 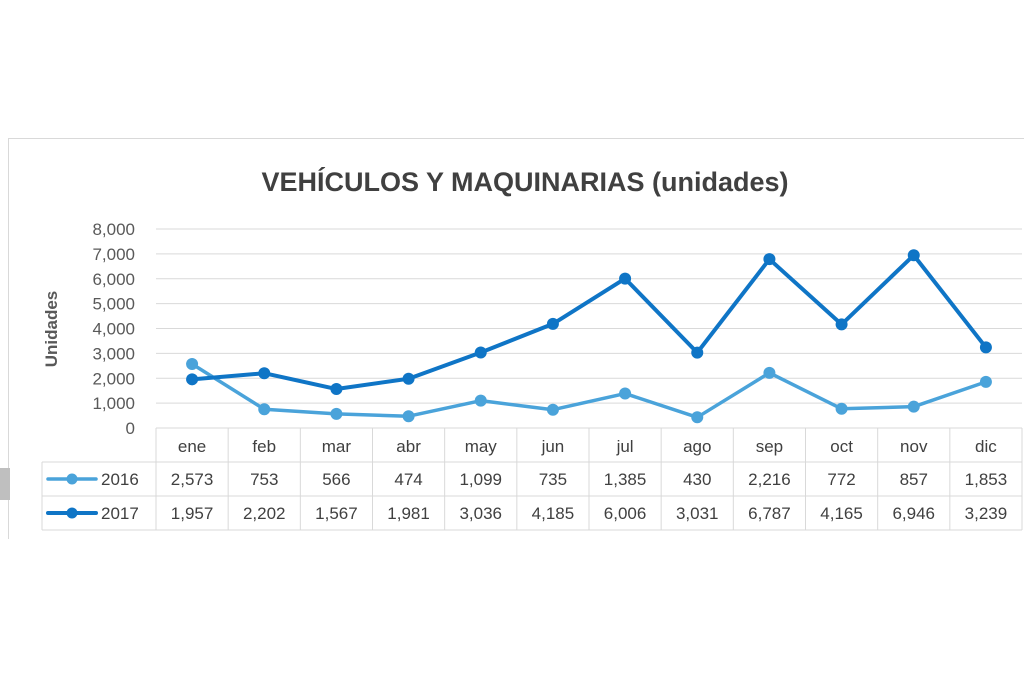 What do you see at coordinates (480, 513) in the screenshot?
I see `data-table-value: 3,036` at bounding box center [480, 513].